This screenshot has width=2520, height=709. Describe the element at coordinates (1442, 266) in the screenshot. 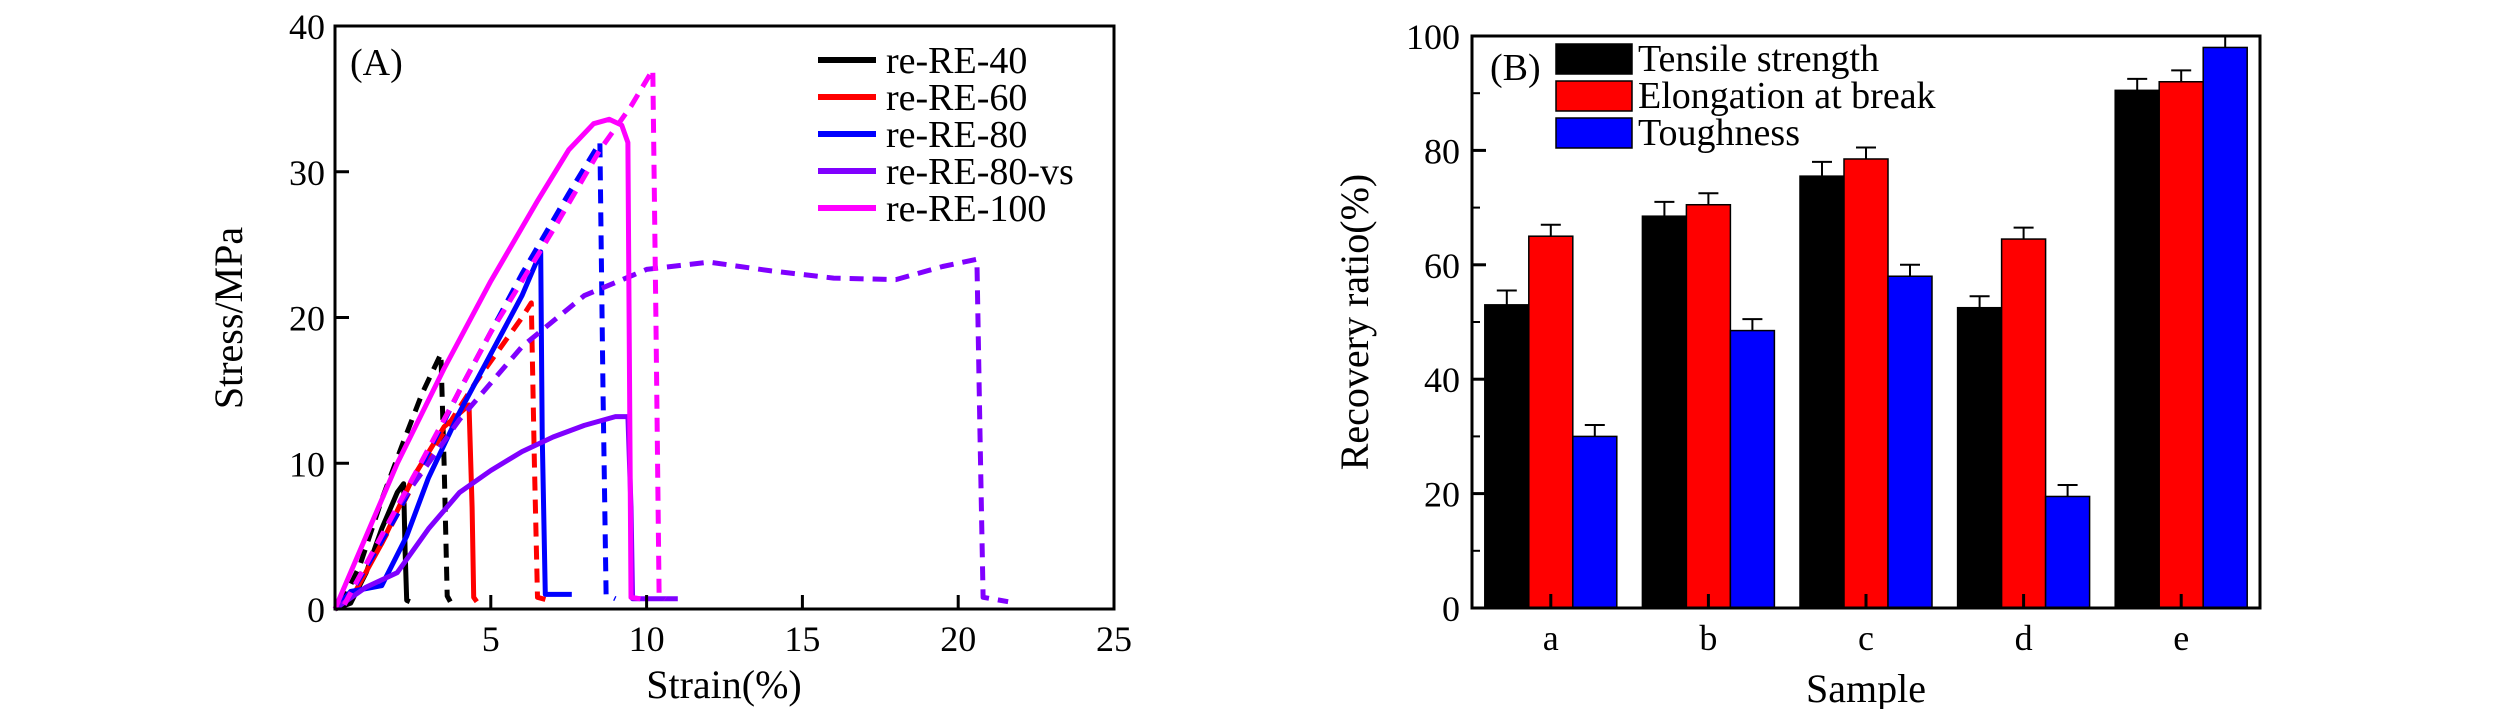

I see `y-tick-label-4: 60` at that location.